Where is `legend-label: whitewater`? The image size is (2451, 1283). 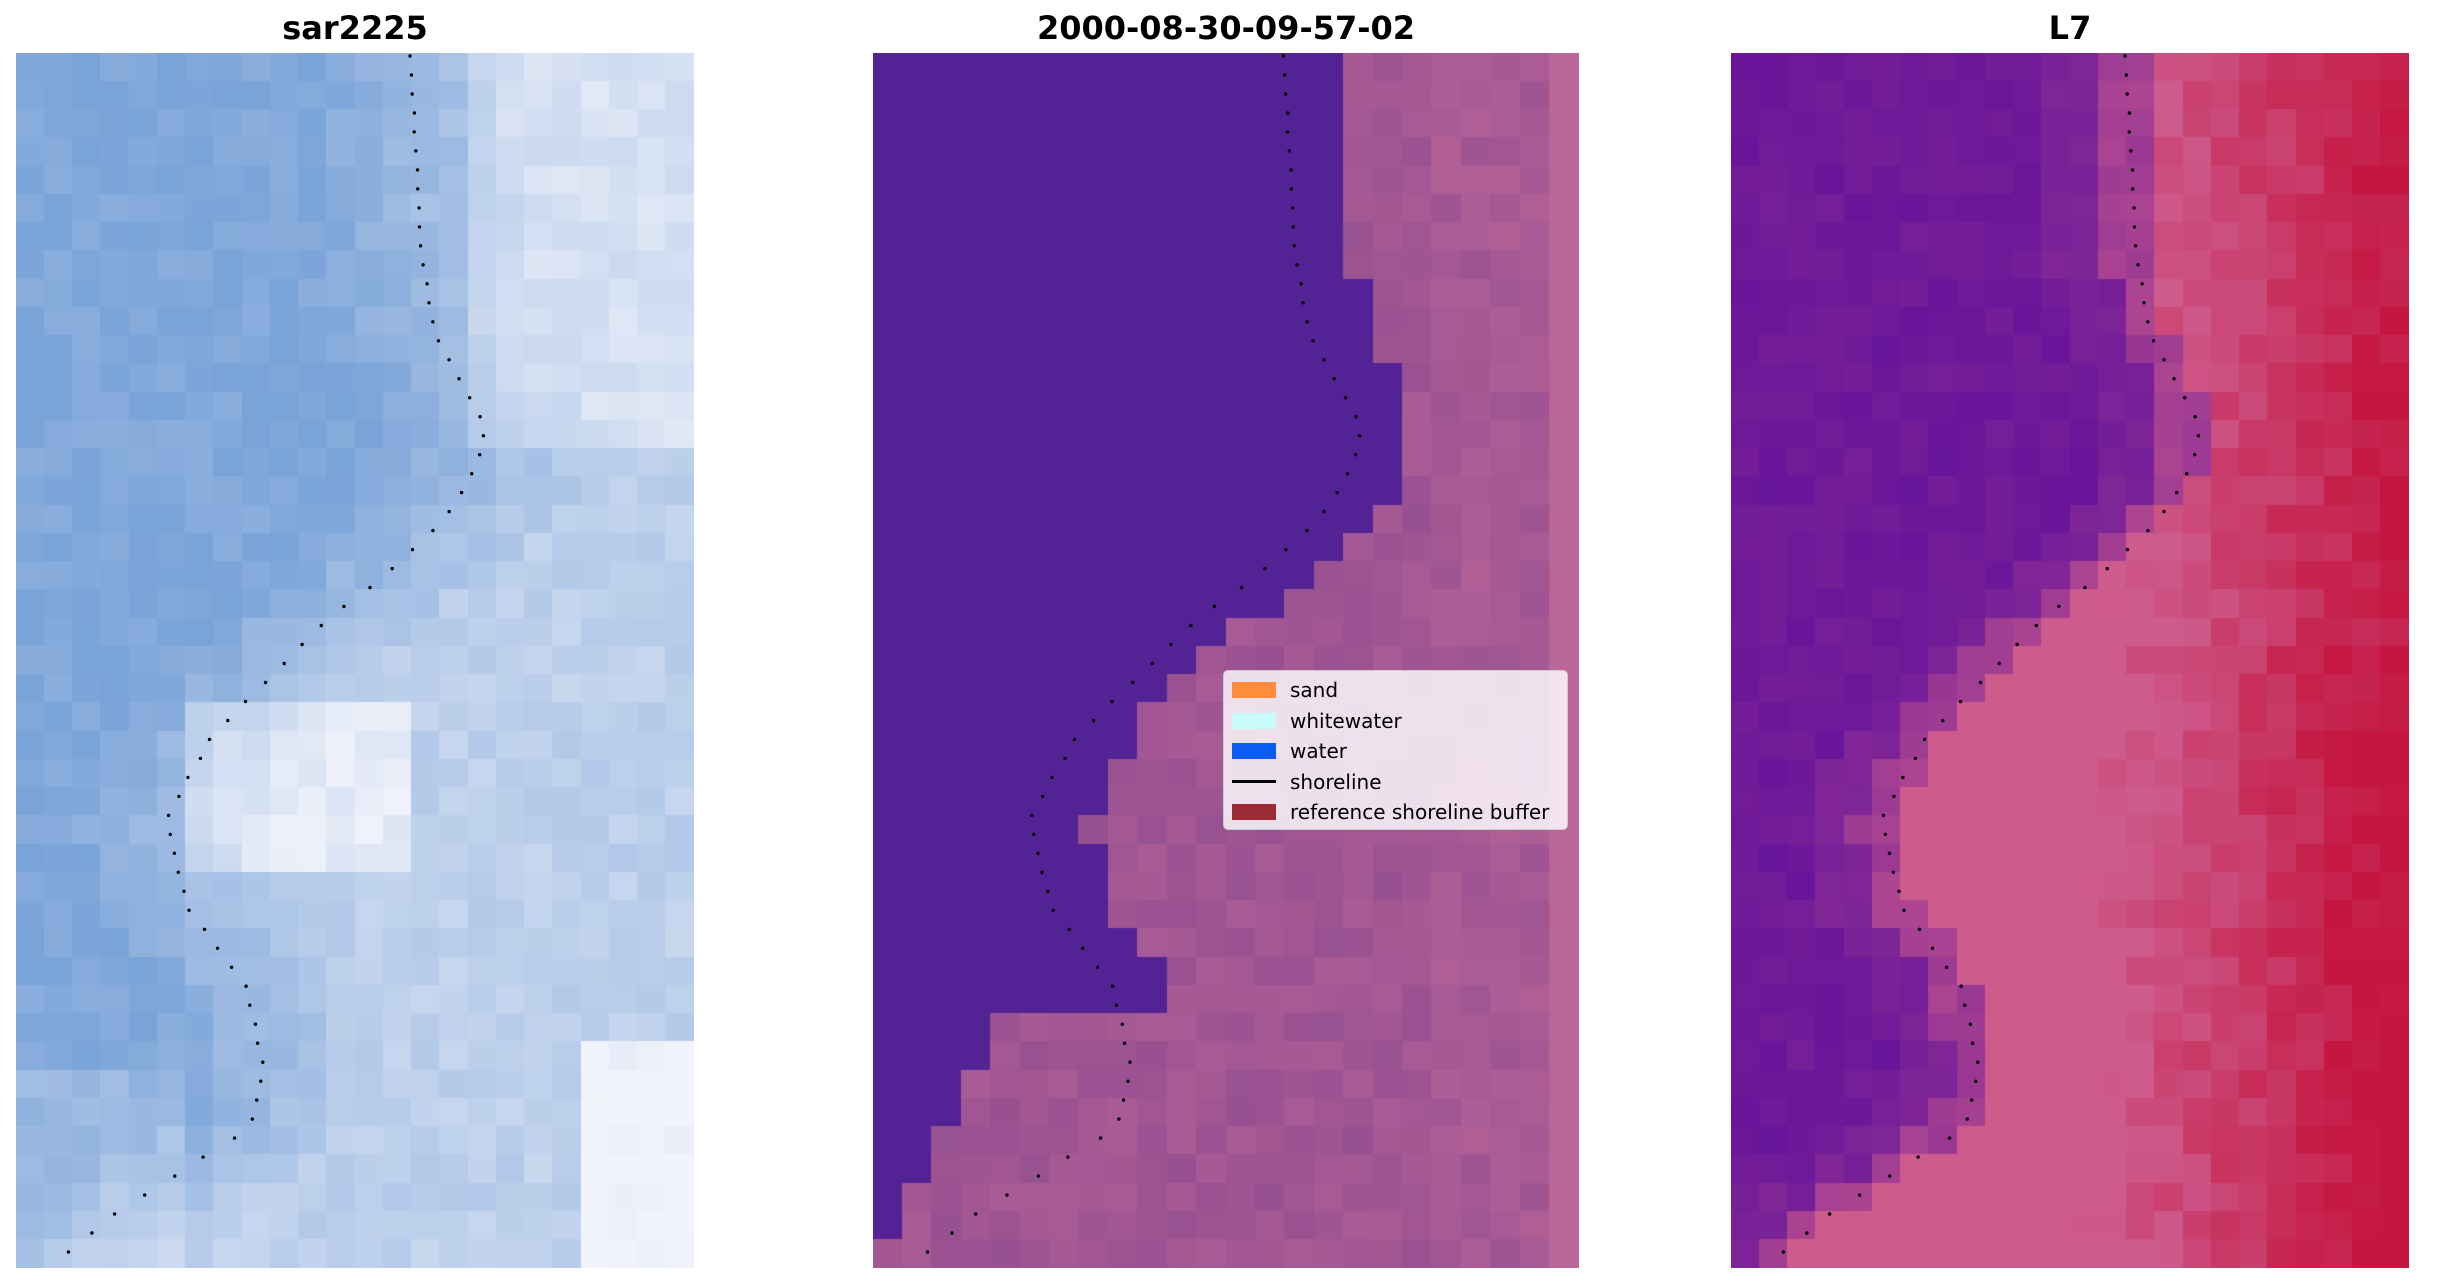
legend-label: whitewater is located at coordinates (1346, 720).